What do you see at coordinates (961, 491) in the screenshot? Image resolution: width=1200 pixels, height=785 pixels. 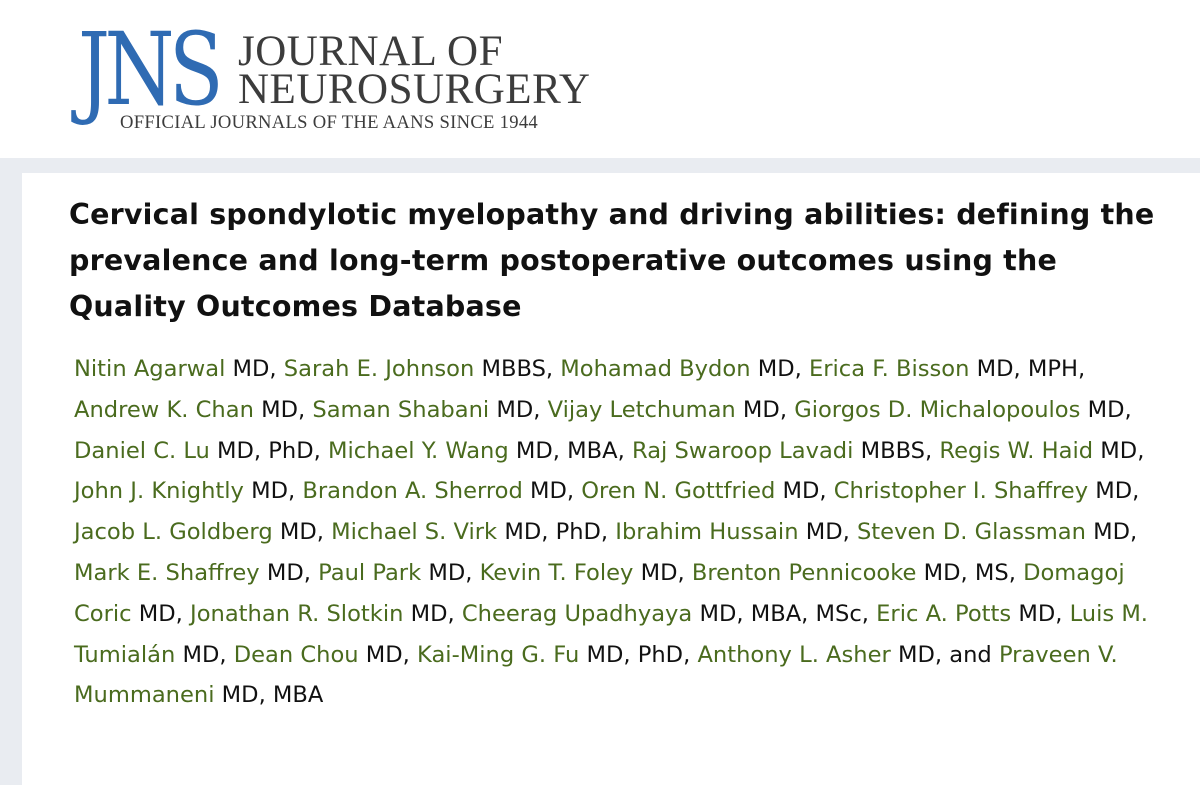 I see `author-link: Christopher I. Shaffrey` at bounding box center [961, 491].